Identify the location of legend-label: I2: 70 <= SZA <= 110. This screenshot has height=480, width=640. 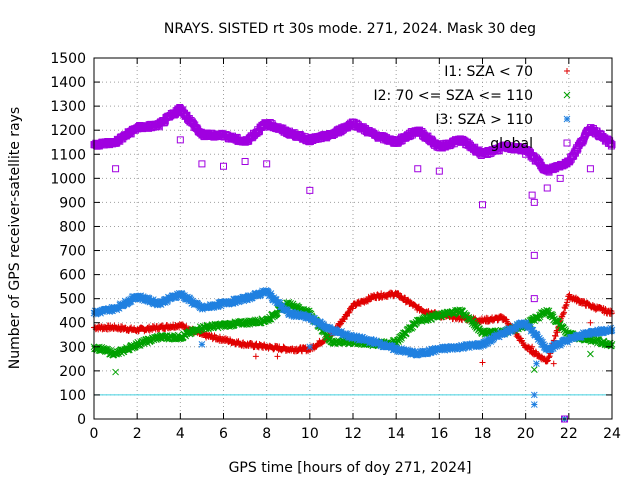
(453, 96).